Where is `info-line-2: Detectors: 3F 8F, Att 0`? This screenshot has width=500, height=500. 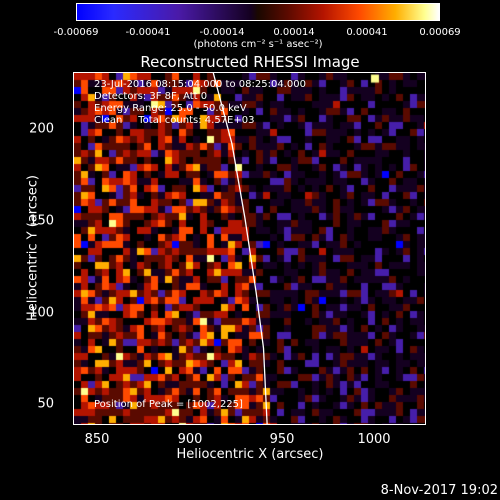
info-line-2: Detectors: 3F 8F, Att 0 is located at coordinates (151, 96).